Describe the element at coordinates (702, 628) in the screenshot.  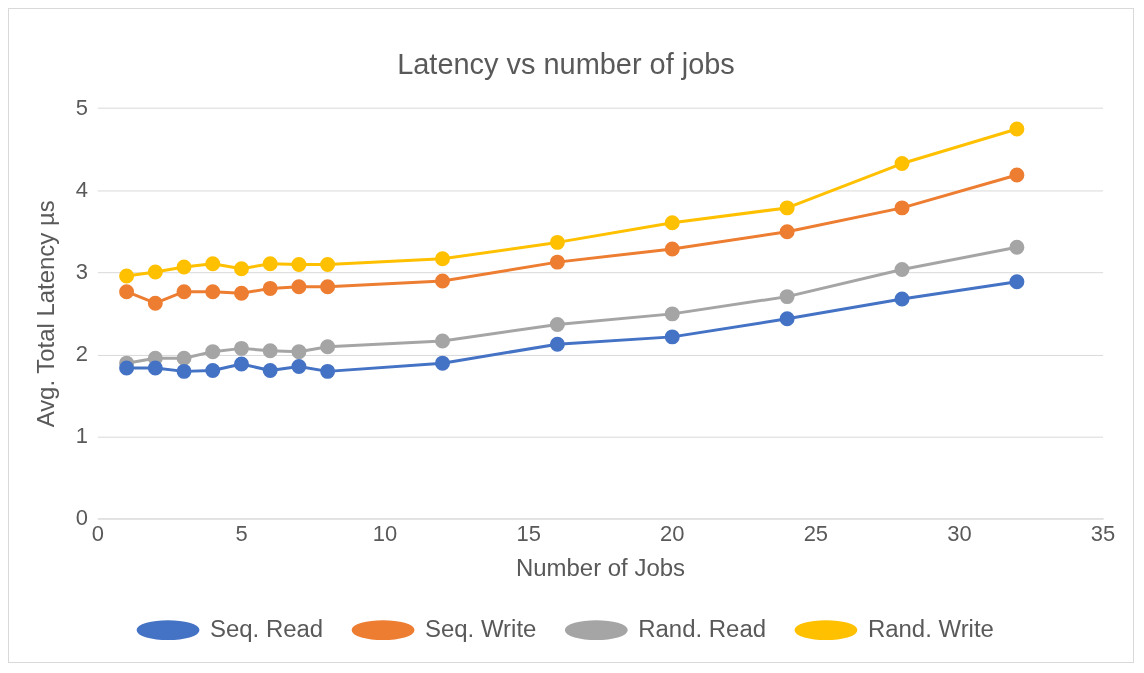
I see `legend-label: Rand. Read` at that location.